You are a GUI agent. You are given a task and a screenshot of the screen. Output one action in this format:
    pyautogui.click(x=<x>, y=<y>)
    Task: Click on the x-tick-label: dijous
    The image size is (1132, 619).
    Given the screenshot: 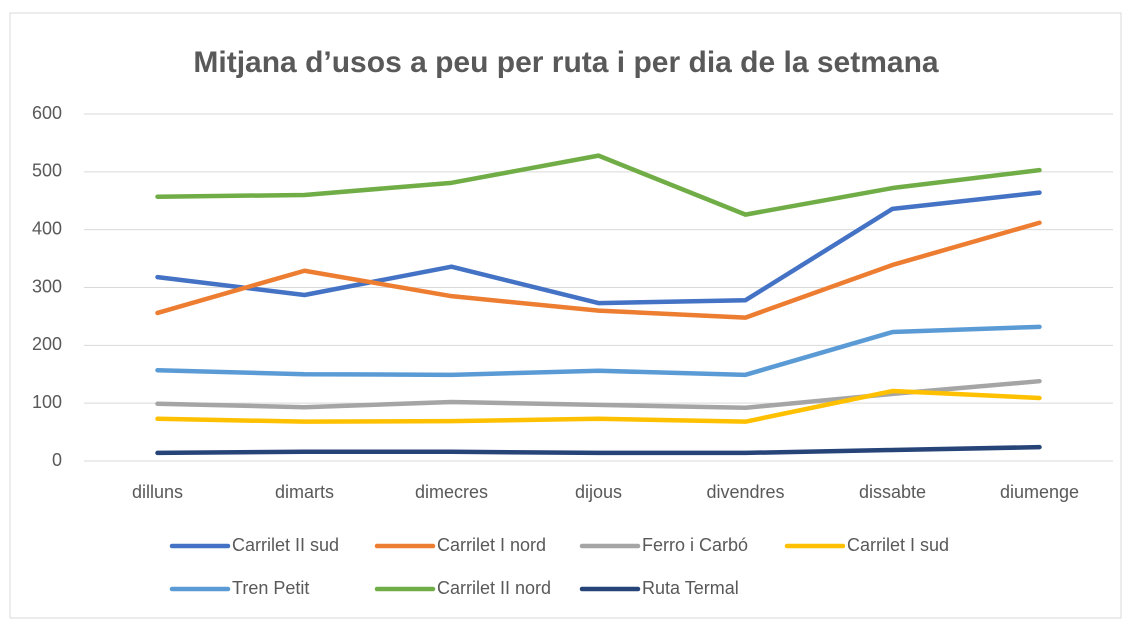 What is the action you would take?
    pyautogui.click(x=598, y=492)
    